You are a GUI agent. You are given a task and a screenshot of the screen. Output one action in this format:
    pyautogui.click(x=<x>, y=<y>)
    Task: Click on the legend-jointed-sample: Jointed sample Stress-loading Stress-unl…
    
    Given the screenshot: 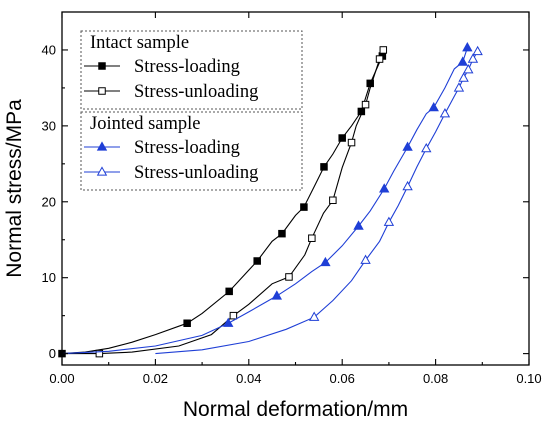 What is the action you would take?
    pyautogui.click(x=191, y=151)
    